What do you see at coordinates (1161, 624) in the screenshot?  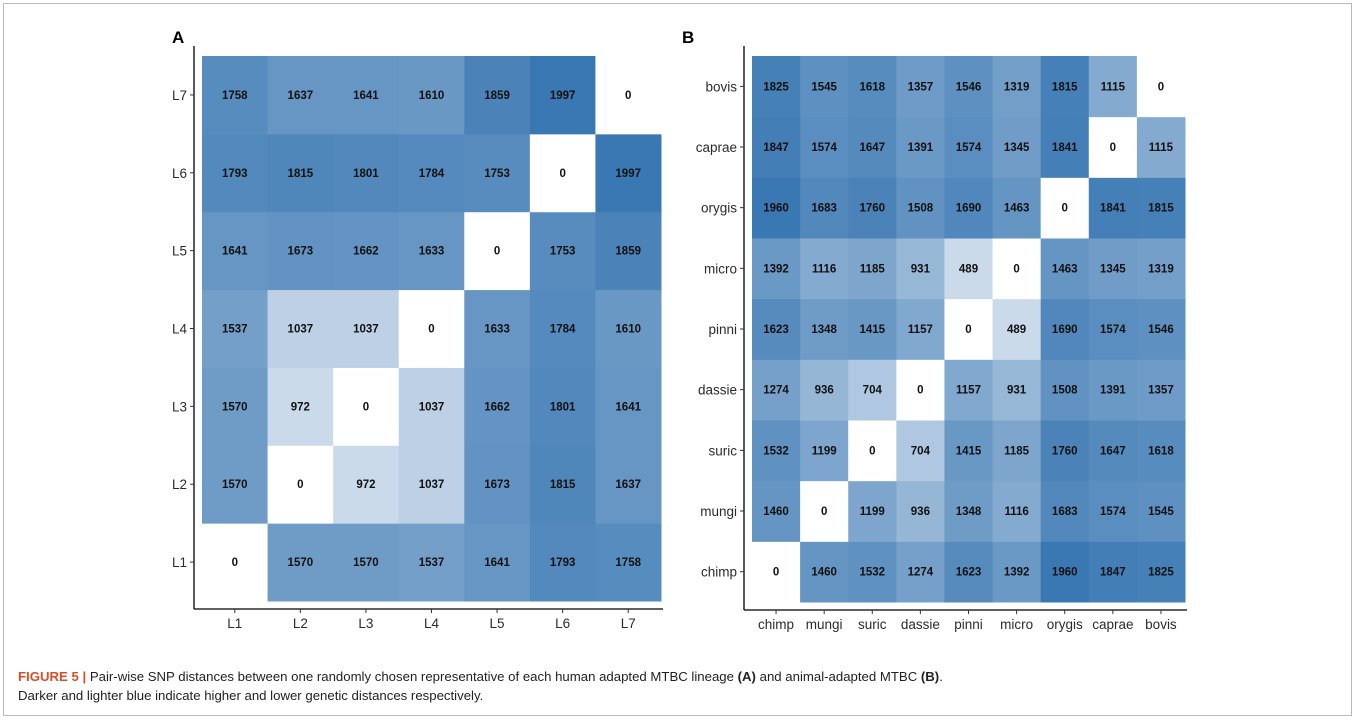 I see `x-tick-label-bovis: bovis` at bounding box center [1161, 624].